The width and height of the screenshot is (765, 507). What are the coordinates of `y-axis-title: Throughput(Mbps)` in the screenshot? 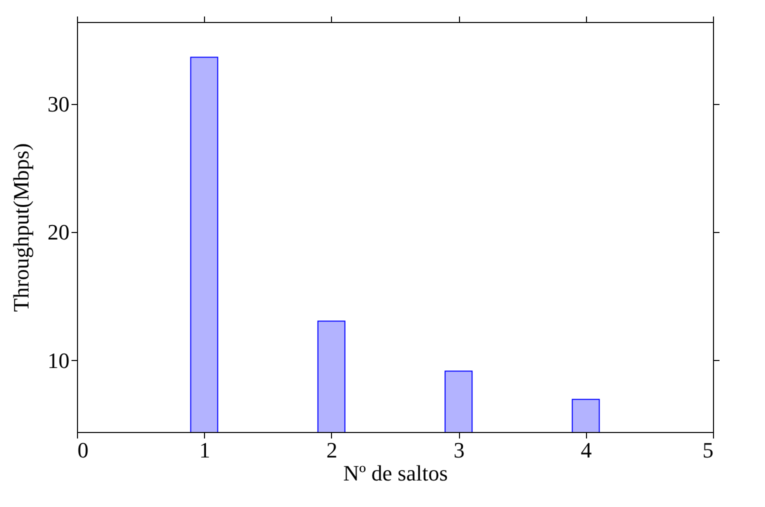 It's located at (21, 227).